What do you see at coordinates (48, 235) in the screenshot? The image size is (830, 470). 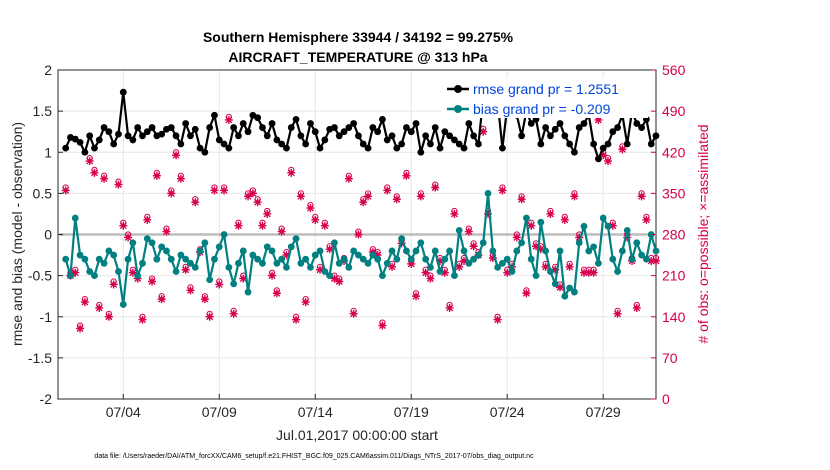 I see `y-tick-label-4: 0` at bounding box center [48, 235].